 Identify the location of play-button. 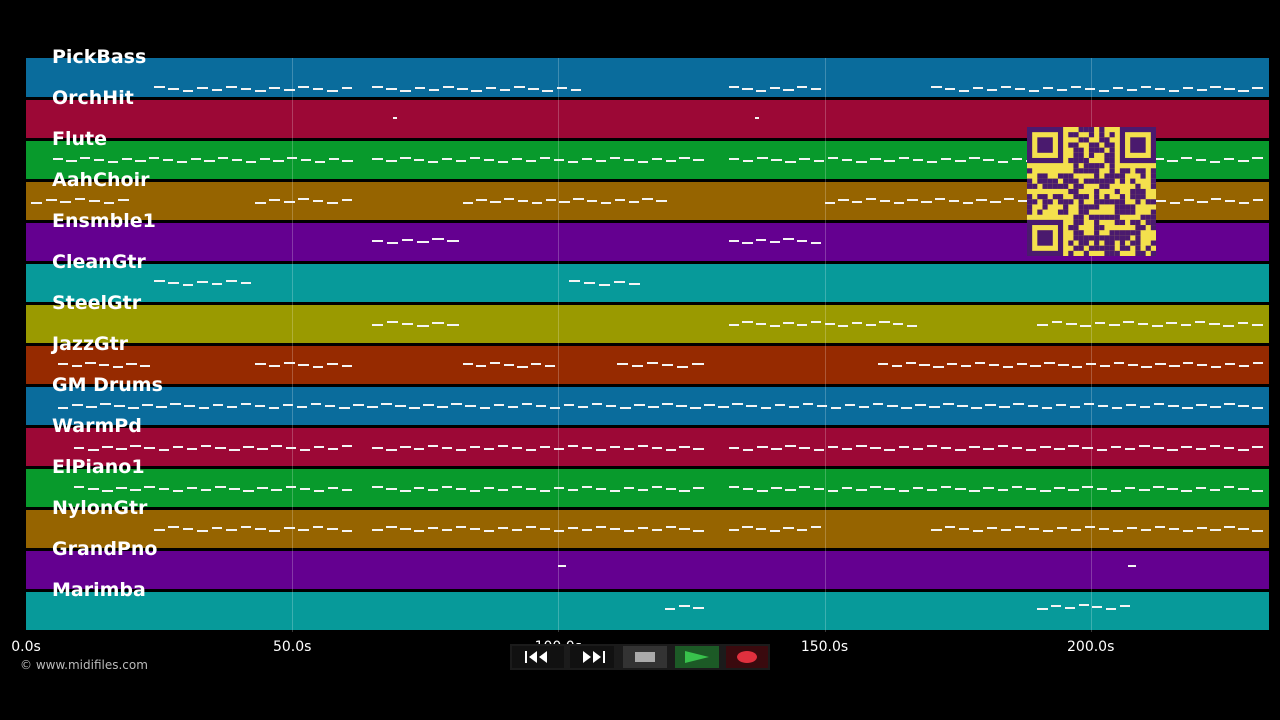
(697, 657).